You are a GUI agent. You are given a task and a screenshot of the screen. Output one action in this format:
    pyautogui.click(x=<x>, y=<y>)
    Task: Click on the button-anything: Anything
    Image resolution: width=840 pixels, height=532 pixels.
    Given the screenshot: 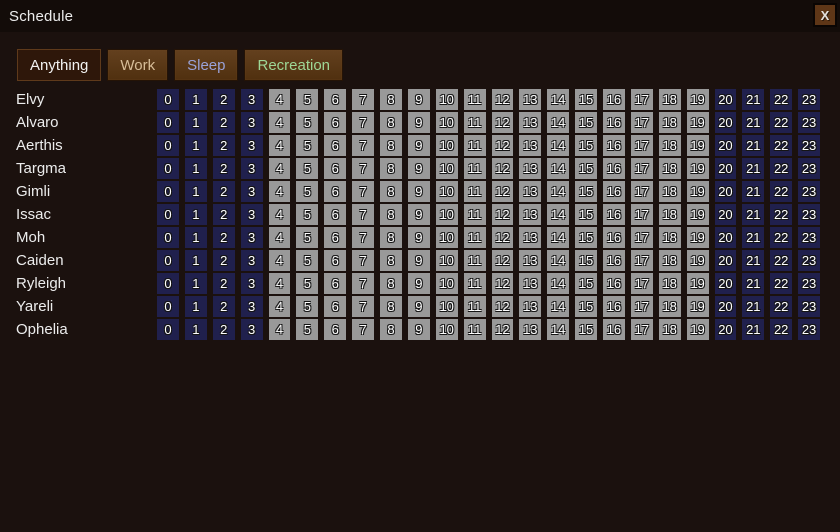 What is the action you would take?
    pyautogui.click(x=59, y=65)
    